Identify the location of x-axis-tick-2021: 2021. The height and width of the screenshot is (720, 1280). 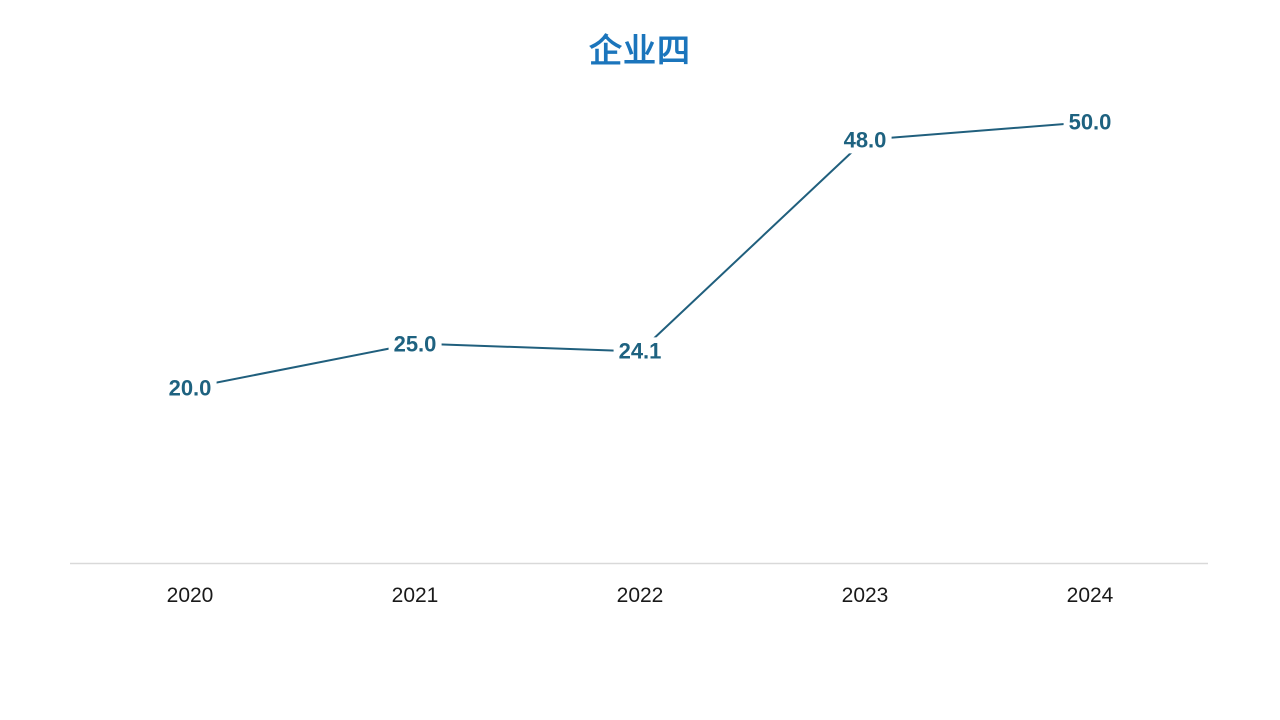
(415, 595).